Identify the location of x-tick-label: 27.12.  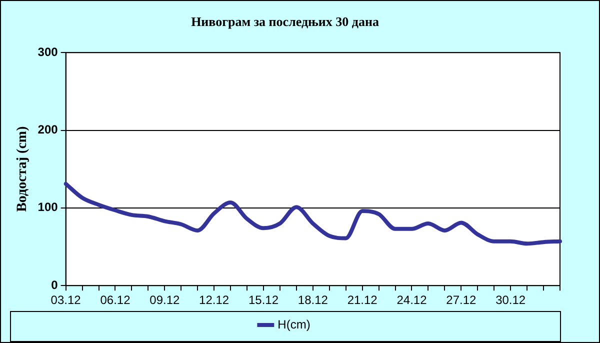
(461, 300).